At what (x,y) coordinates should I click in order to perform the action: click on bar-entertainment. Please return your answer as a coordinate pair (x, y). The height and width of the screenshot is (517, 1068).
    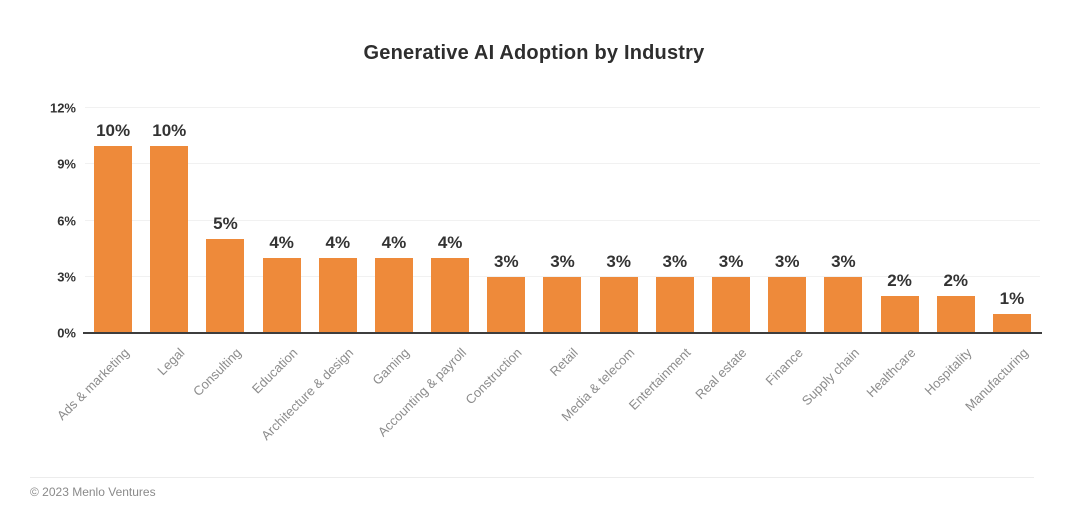
    Looking at the image, I should click on (674, 304).